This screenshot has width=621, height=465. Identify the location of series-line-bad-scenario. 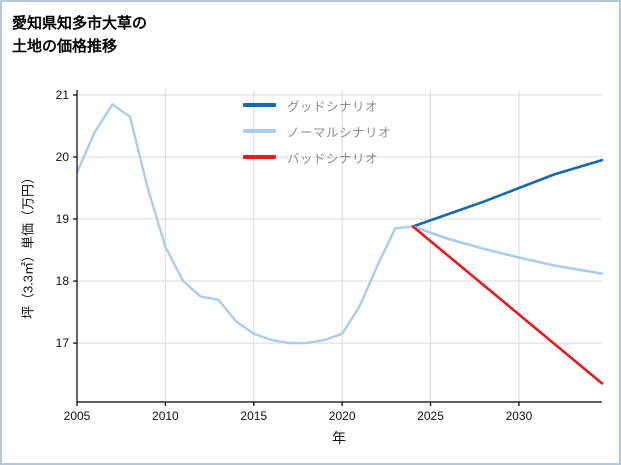
(507, 305).